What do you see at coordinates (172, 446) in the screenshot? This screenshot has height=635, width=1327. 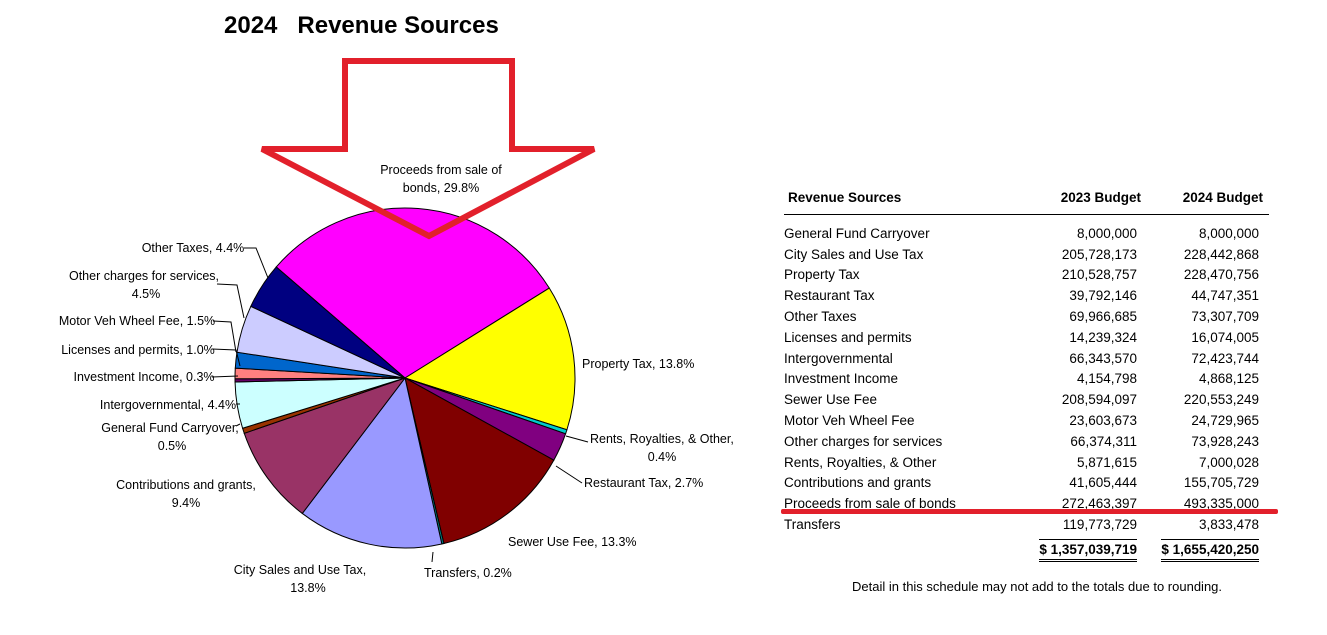 I see `slice-label-value: 0.5%` at bounding box center [172, 446].